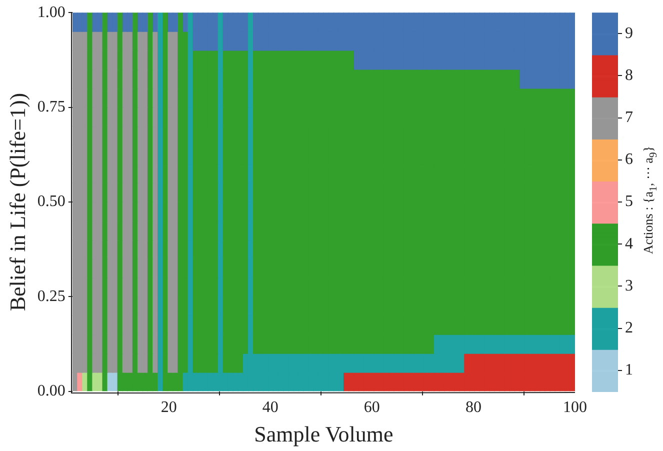 The height and width of the screenshot is (451, 663). I want to click on y-axis-title: Belief in Life (P(life=1)), so click(17, 202).